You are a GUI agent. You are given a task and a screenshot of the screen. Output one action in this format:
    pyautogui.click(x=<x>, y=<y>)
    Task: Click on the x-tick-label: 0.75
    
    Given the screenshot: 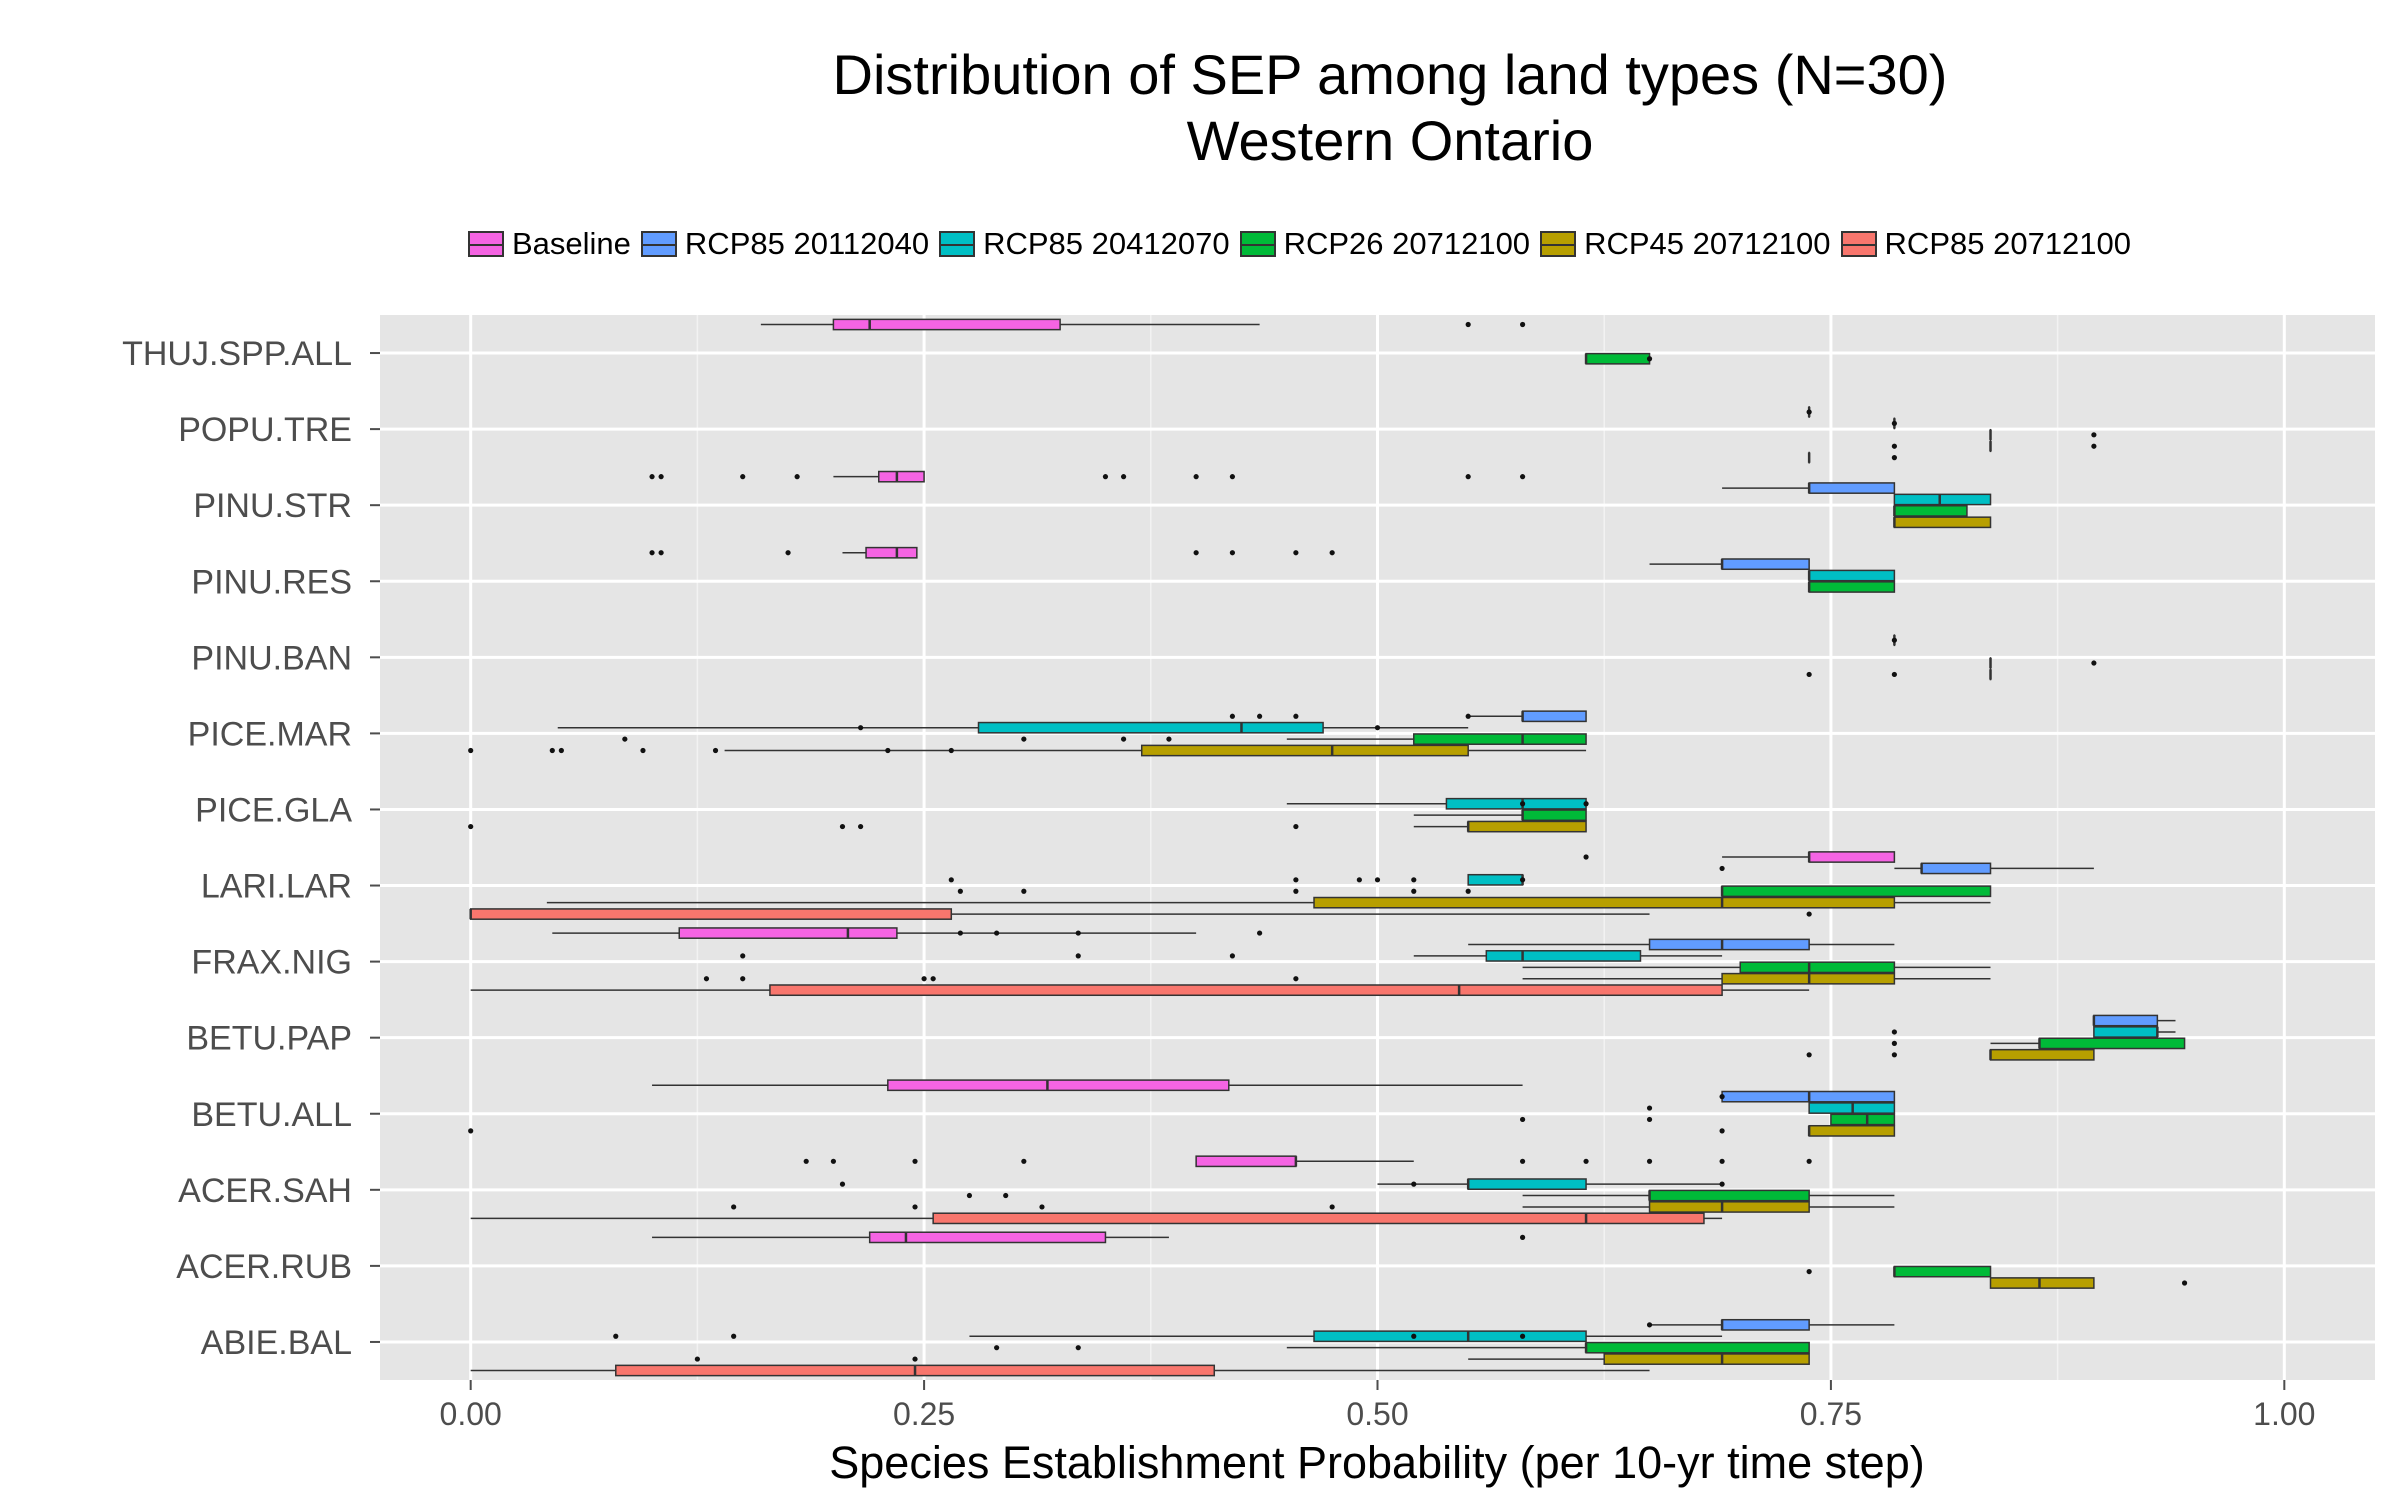 What is the action you would take?
    pyautogui.click(x=1831, y=1414)
    